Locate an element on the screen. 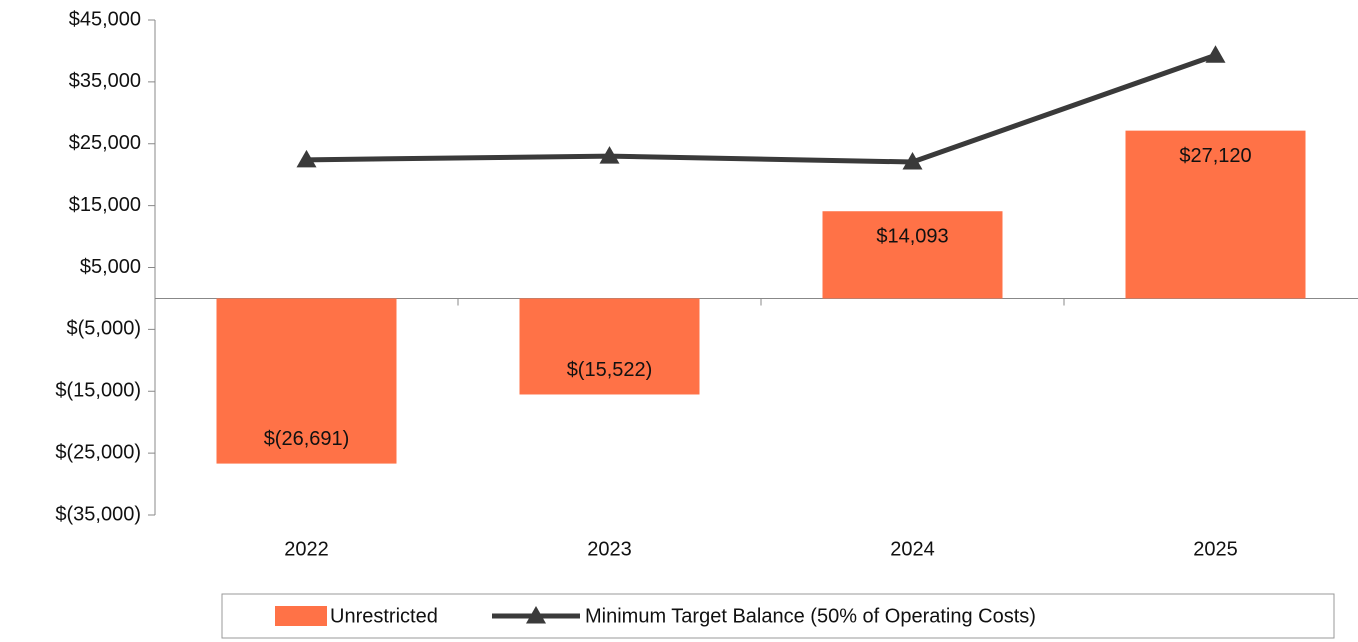 The width and height of the screenshot is (1358, 642). legend-swatch is located at coordinates (301, 616).